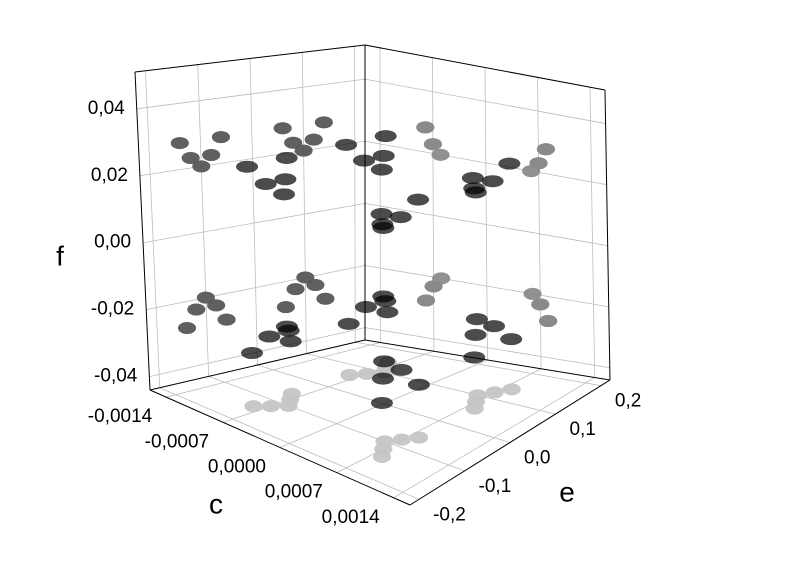 This screenshot has height=575, width=800. What do you see at coordinates (537, 458) in the screenshot?
I see `y-tick-label: 0,0` at bounding box center [537, 458].